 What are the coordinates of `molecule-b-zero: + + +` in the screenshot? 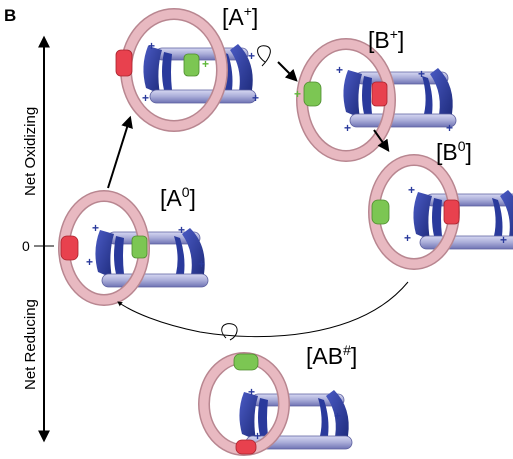 It's located at (440, 212).